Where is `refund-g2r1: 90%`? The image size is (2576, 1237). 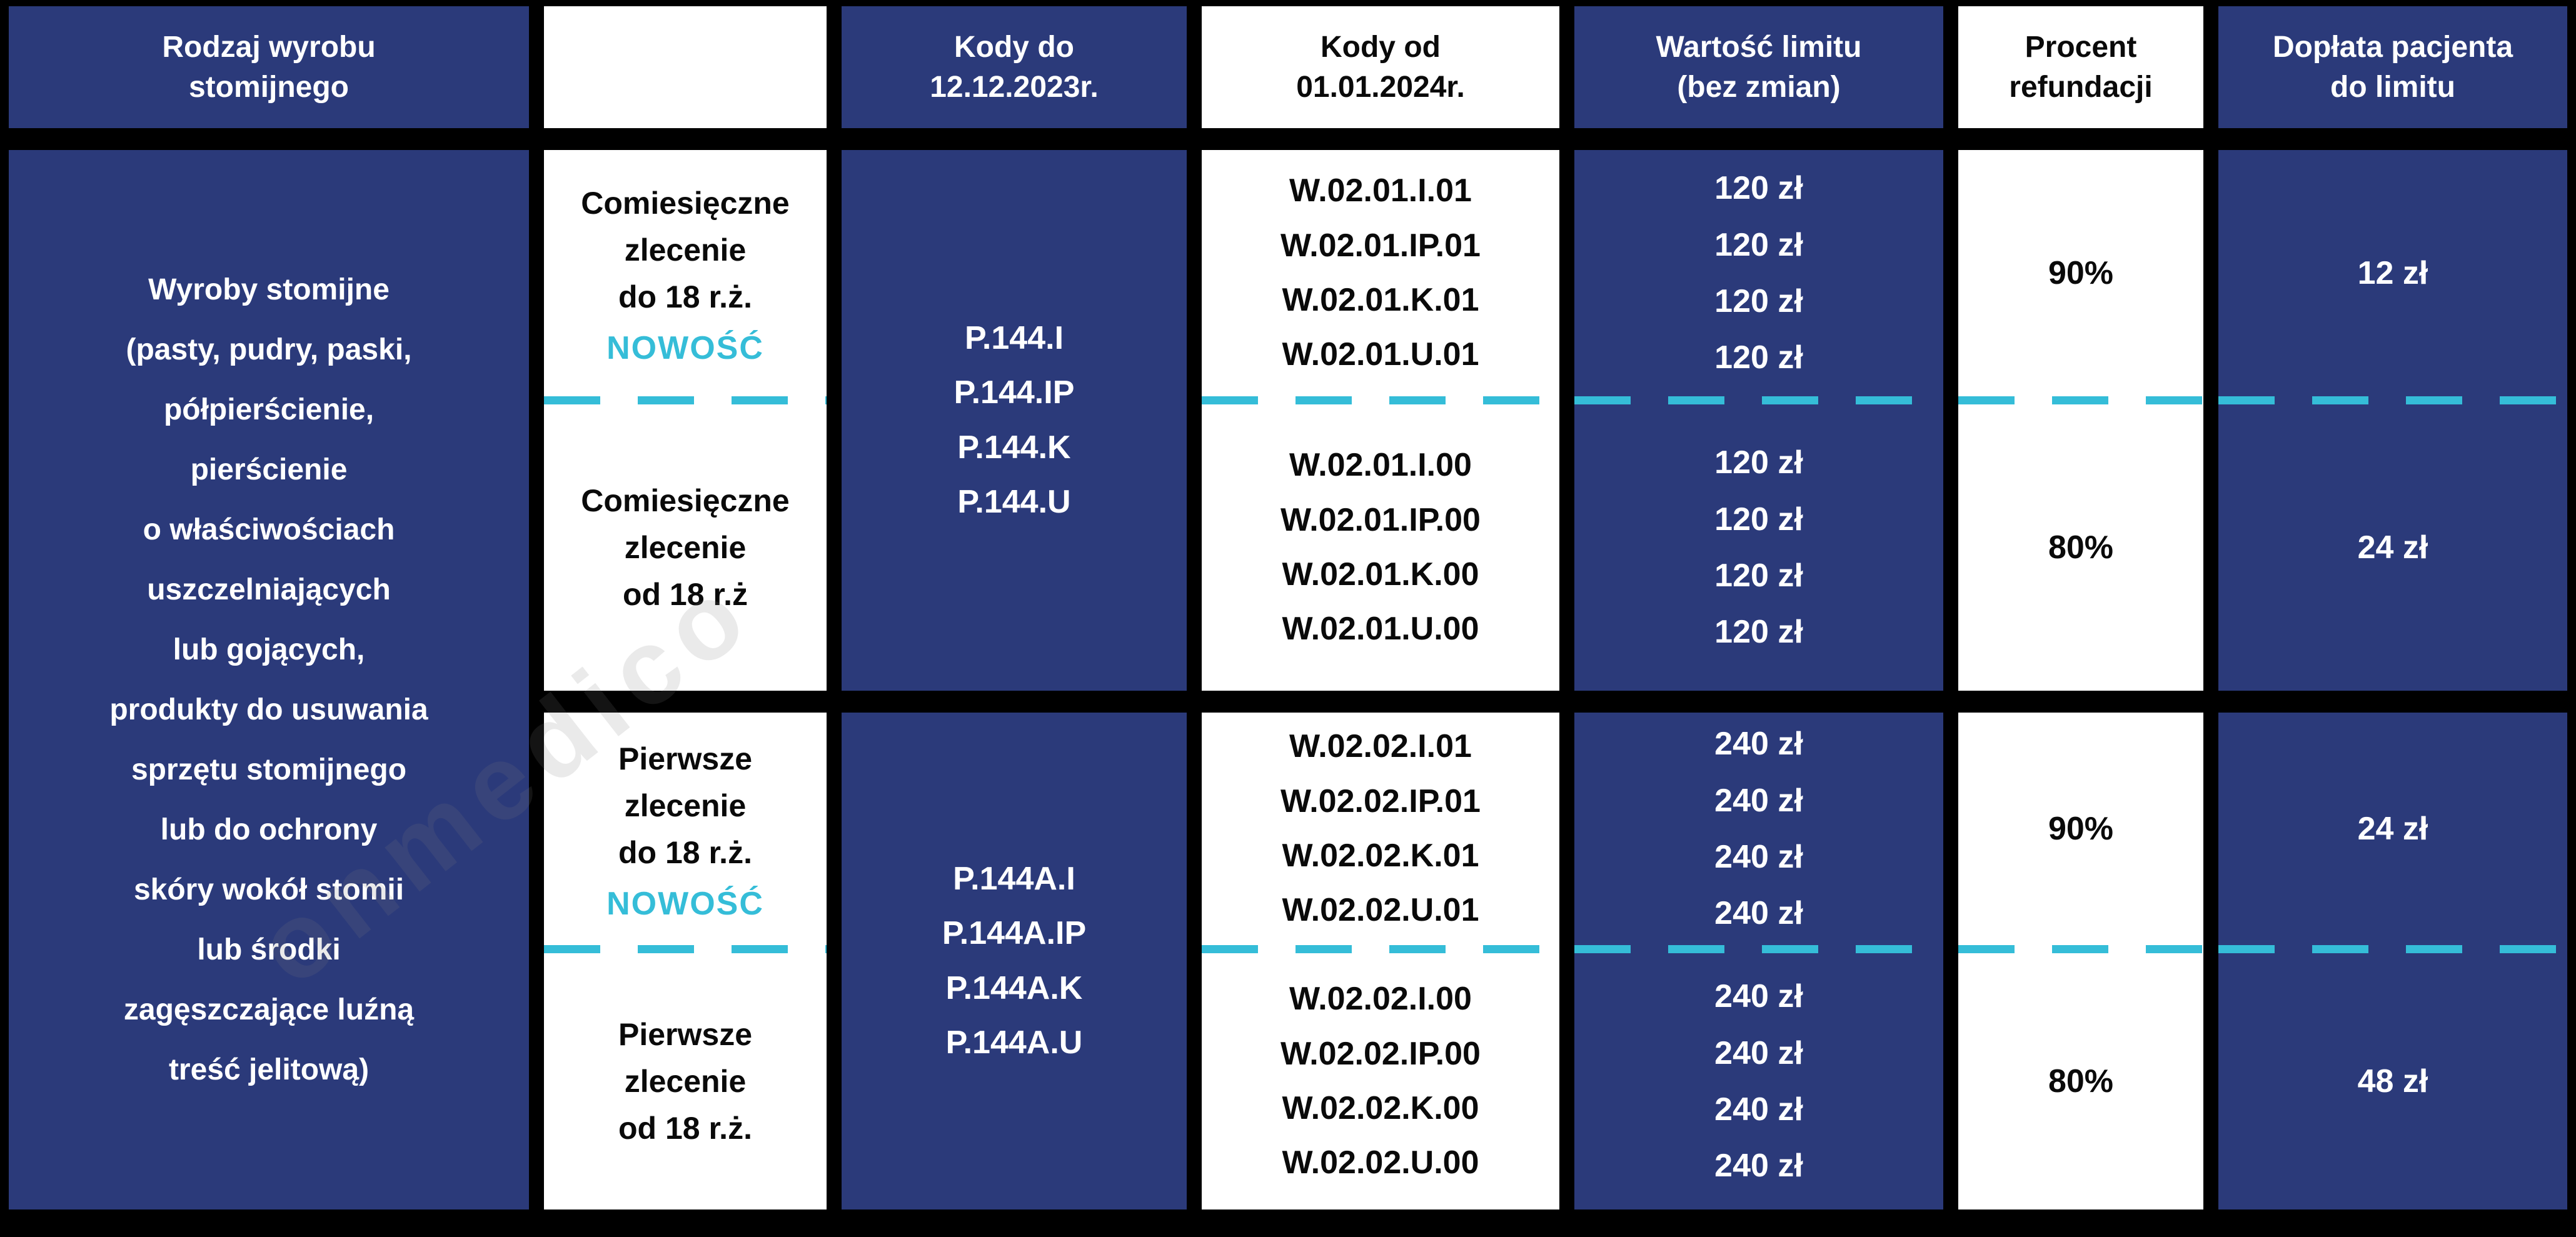
refund-g2r1: 90% is located at coordinates (2081, 829).